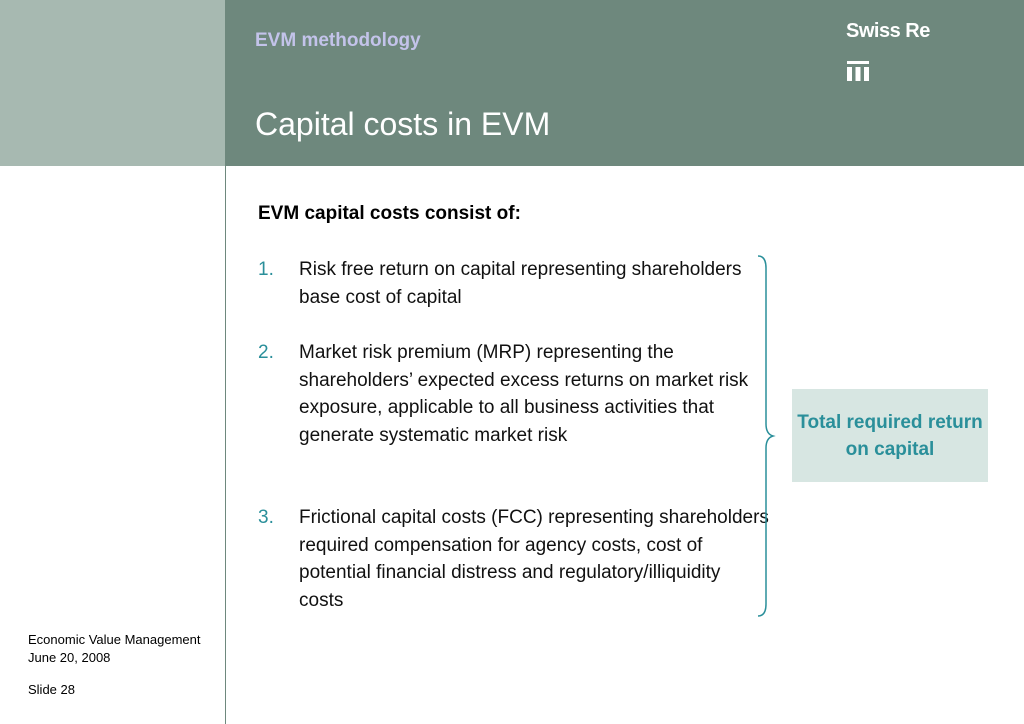  Describe the element at coordinates (858, 71) in the screenshot. I see `swiss-re-logo-icon` at that location.